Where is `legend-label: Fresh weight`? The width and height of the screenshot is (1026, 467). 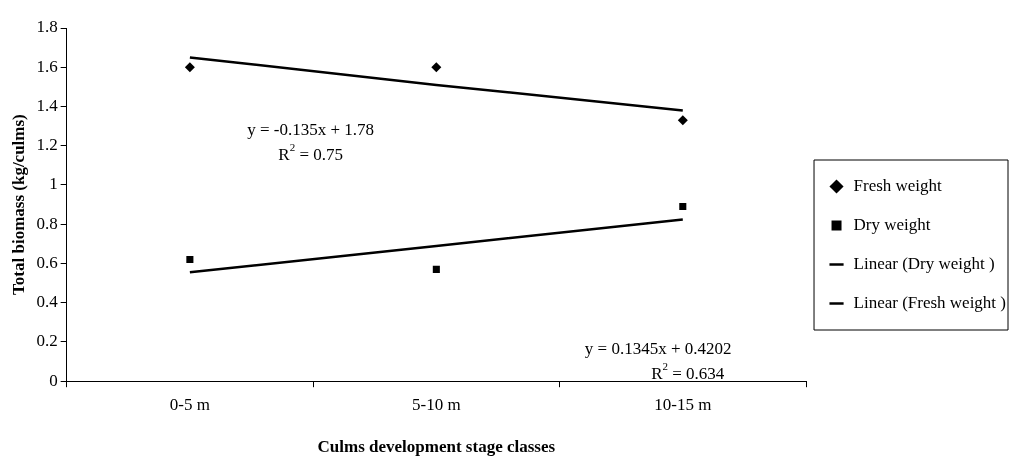
legend-label: Fresh weight is located at coordinates (898, 185).